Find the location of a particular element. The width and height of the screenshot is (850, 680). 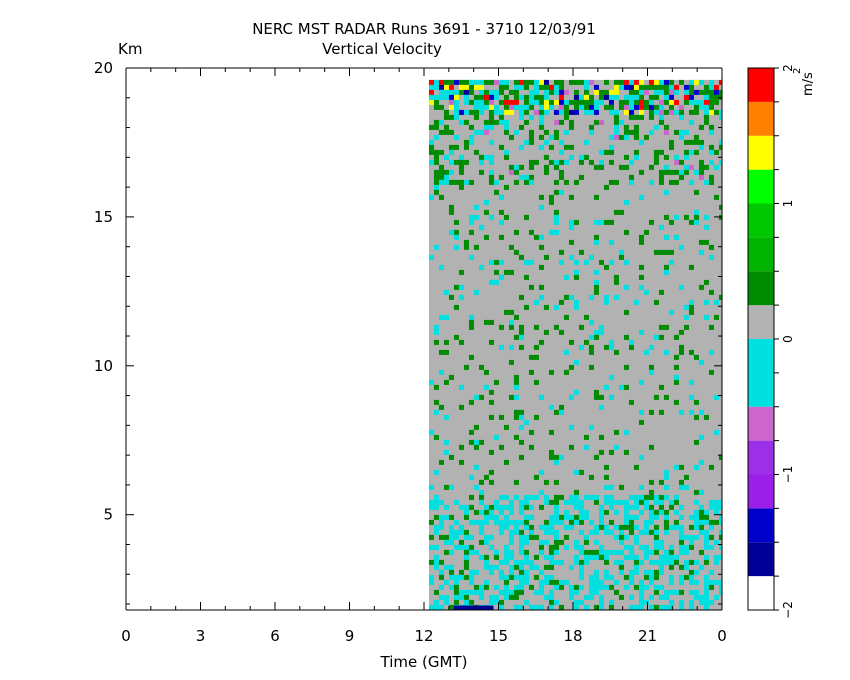

x-tick-label: 6 is located at coordinates (275, 636).